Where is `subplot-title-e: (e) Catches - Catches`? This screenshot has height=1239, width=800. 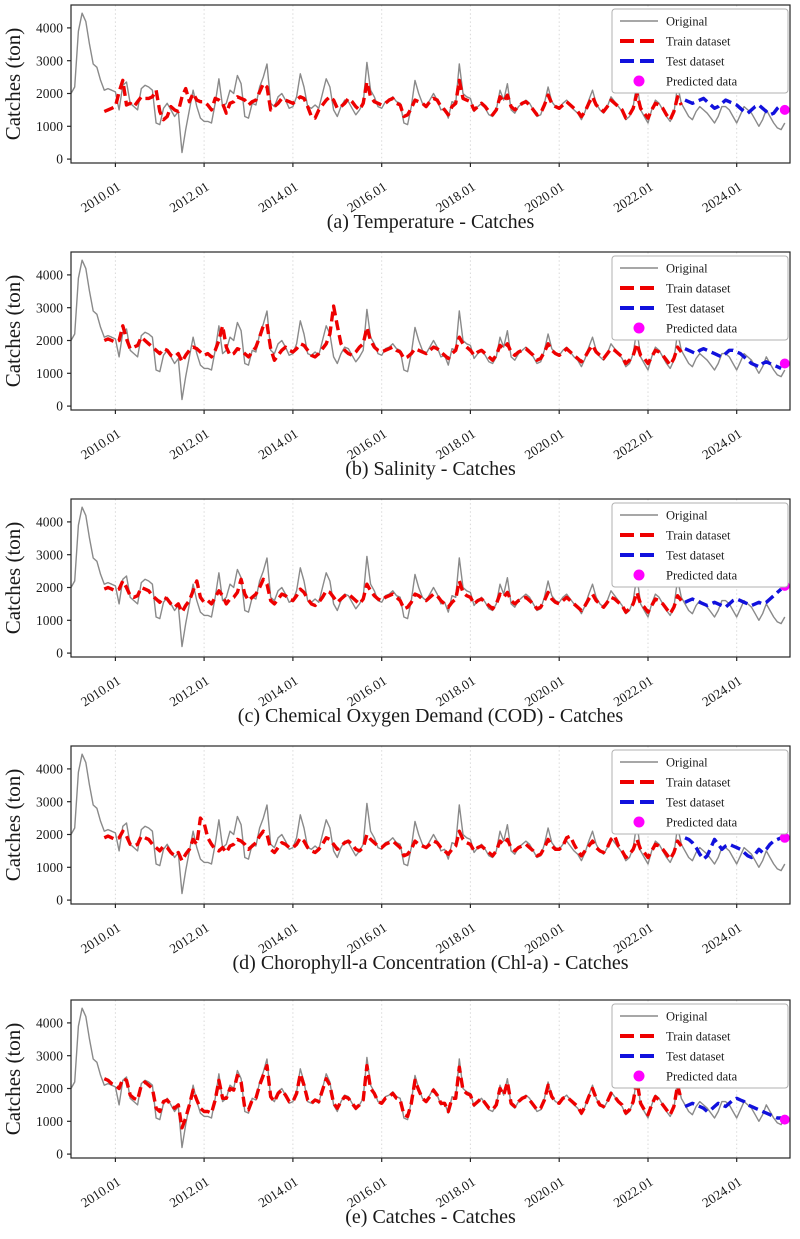
subplot-title-e: (e) Catches - Catches is located at coordinates (430, 1217).